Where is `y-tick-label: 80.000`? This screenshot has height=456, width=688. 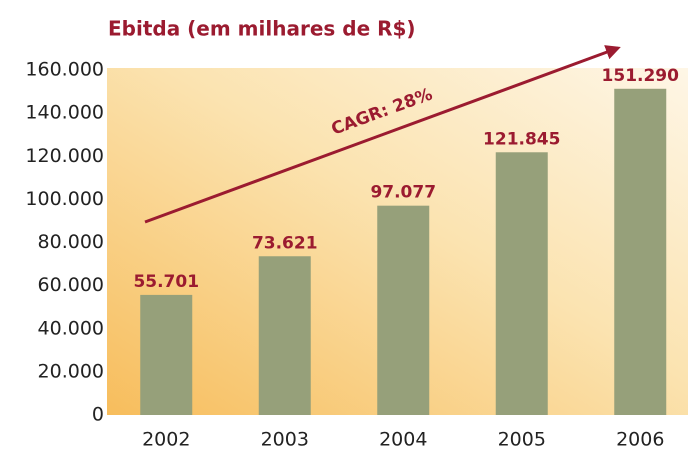
y-tick-label: 80.000 is located at coordinates (71, 242).